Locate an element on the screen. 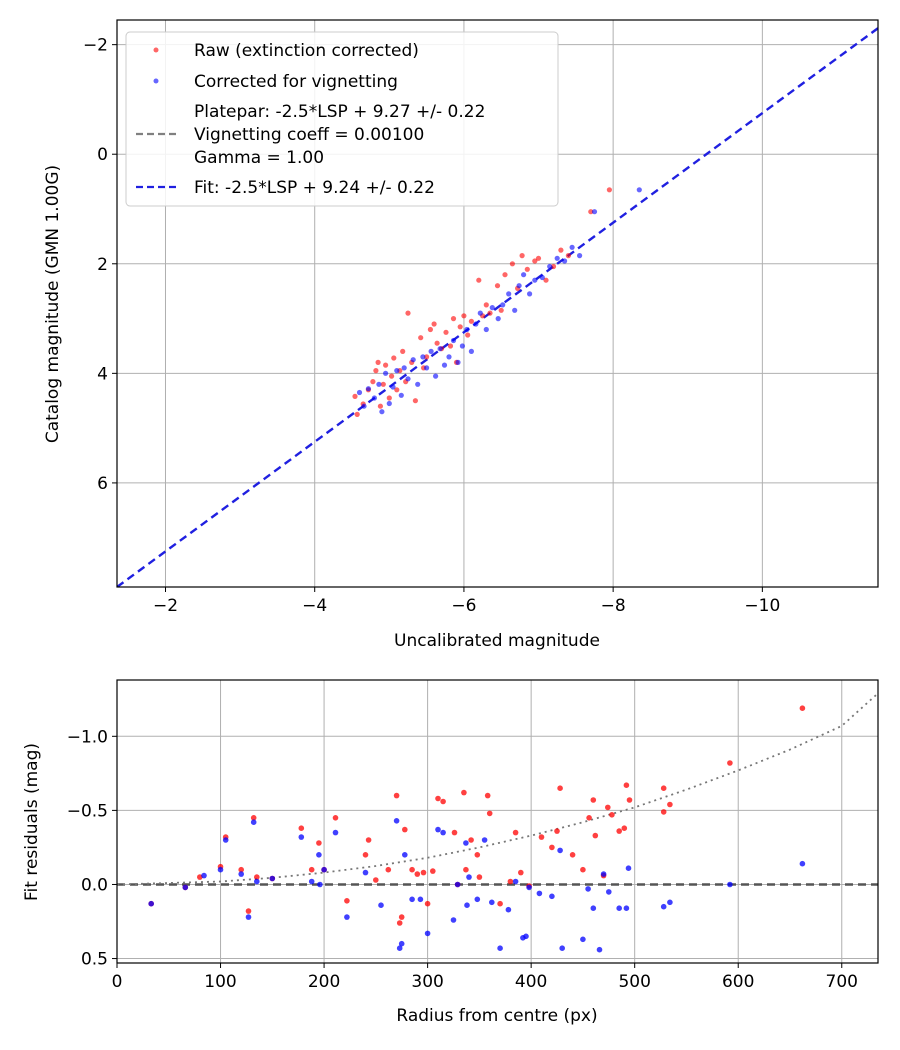 This screenshot has height=1050, width=900. bottom-x-axis-label: Radius from centre (px) is located at coordinates (496, 1016).